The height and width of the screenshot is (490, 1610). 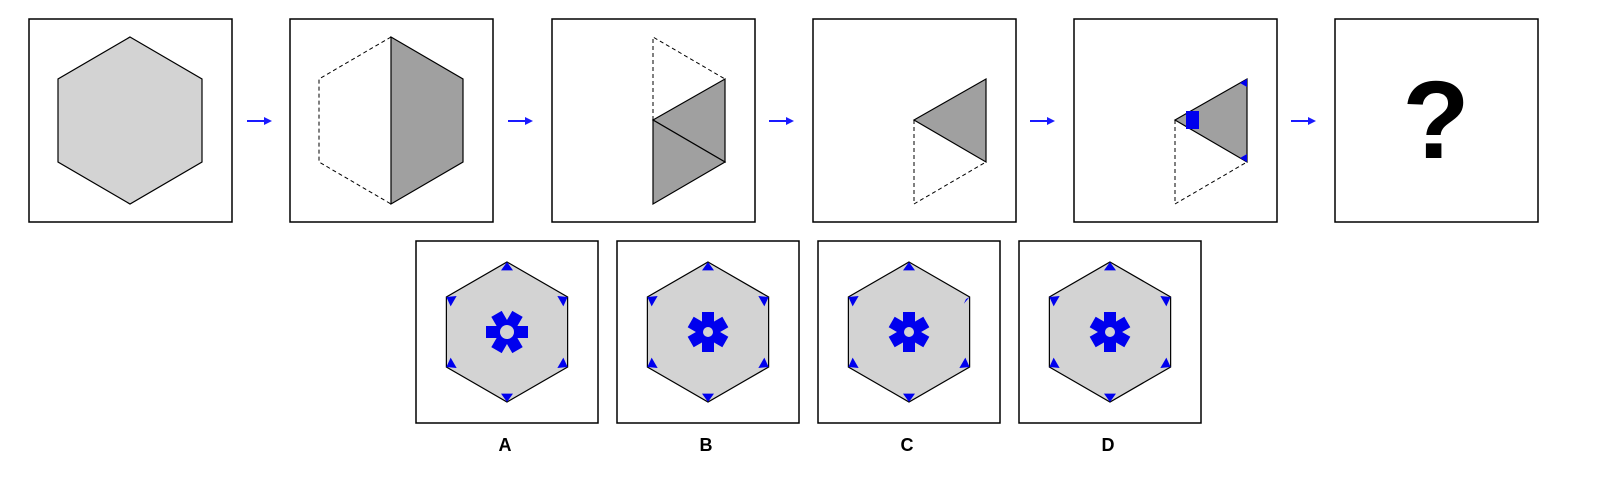 What do you see at coordinates (706, 445) in the screenshot?
I see `option-b-label: B` at bounding box center [706, 445].